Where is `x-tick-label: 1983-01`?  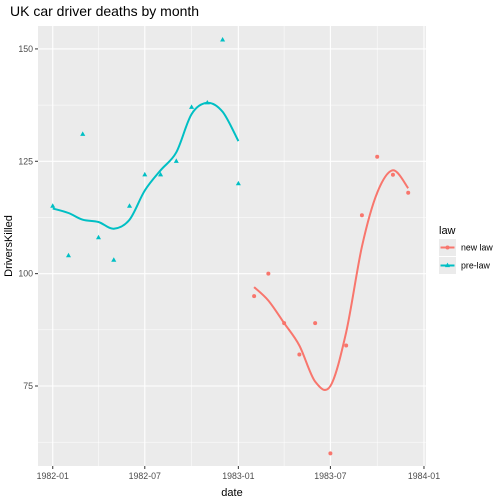 x-tick-label: 1983-01 is located at coordinates (238, 476).